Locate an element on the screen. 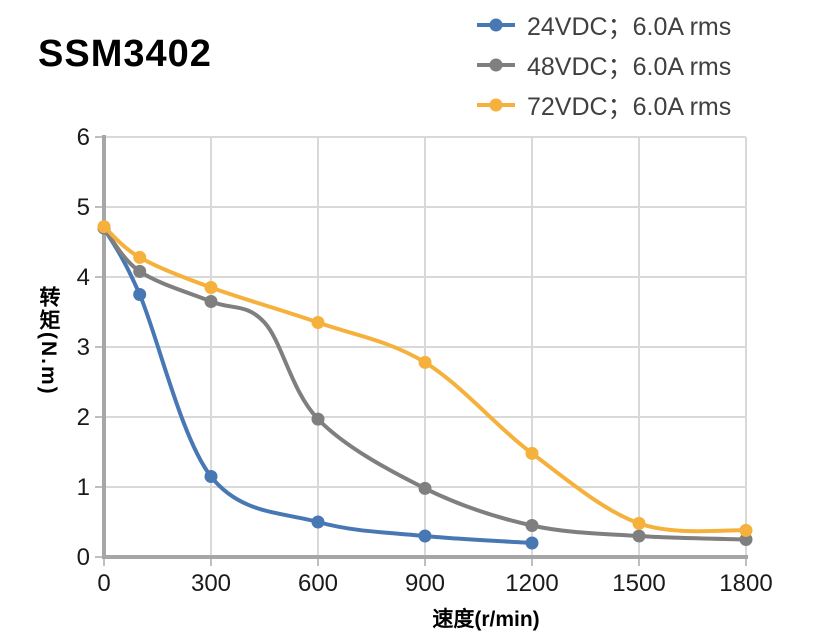  legend-item-72vdc: 72VDC；6.0A rms is located at coordinates (603, 105).